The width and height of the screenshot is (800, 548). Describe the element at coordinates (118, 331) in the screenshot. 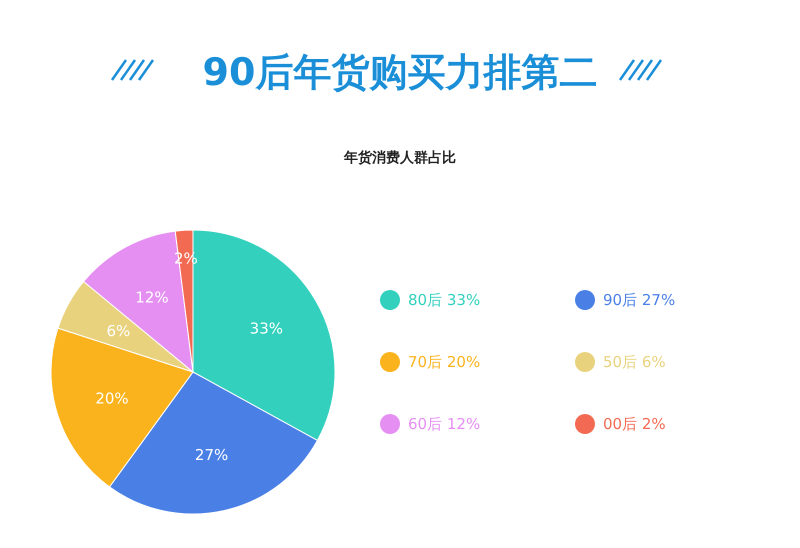

I see `data-label: 6%` at that location.